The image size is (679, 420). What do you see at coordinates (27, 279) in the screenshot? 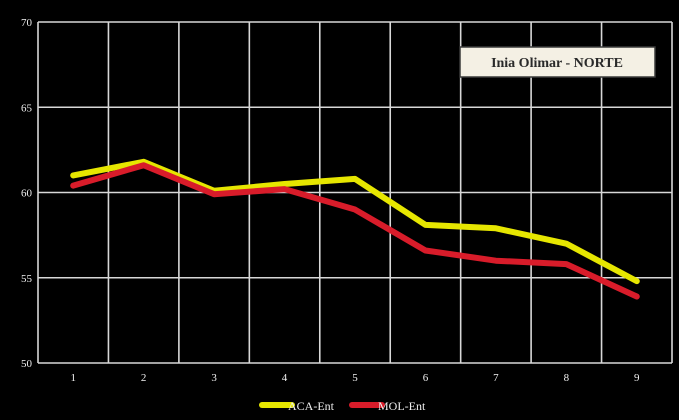
I see `y-tick-label: 55` at bounding box center [27, 279].